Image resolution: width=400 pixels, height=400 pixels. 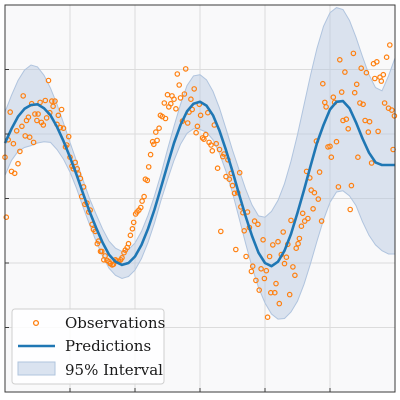 What do you see at coordinates (115, 323) in the screenshot?
I see `legend-observations-label: Observations` at bounding box center [115, 323].